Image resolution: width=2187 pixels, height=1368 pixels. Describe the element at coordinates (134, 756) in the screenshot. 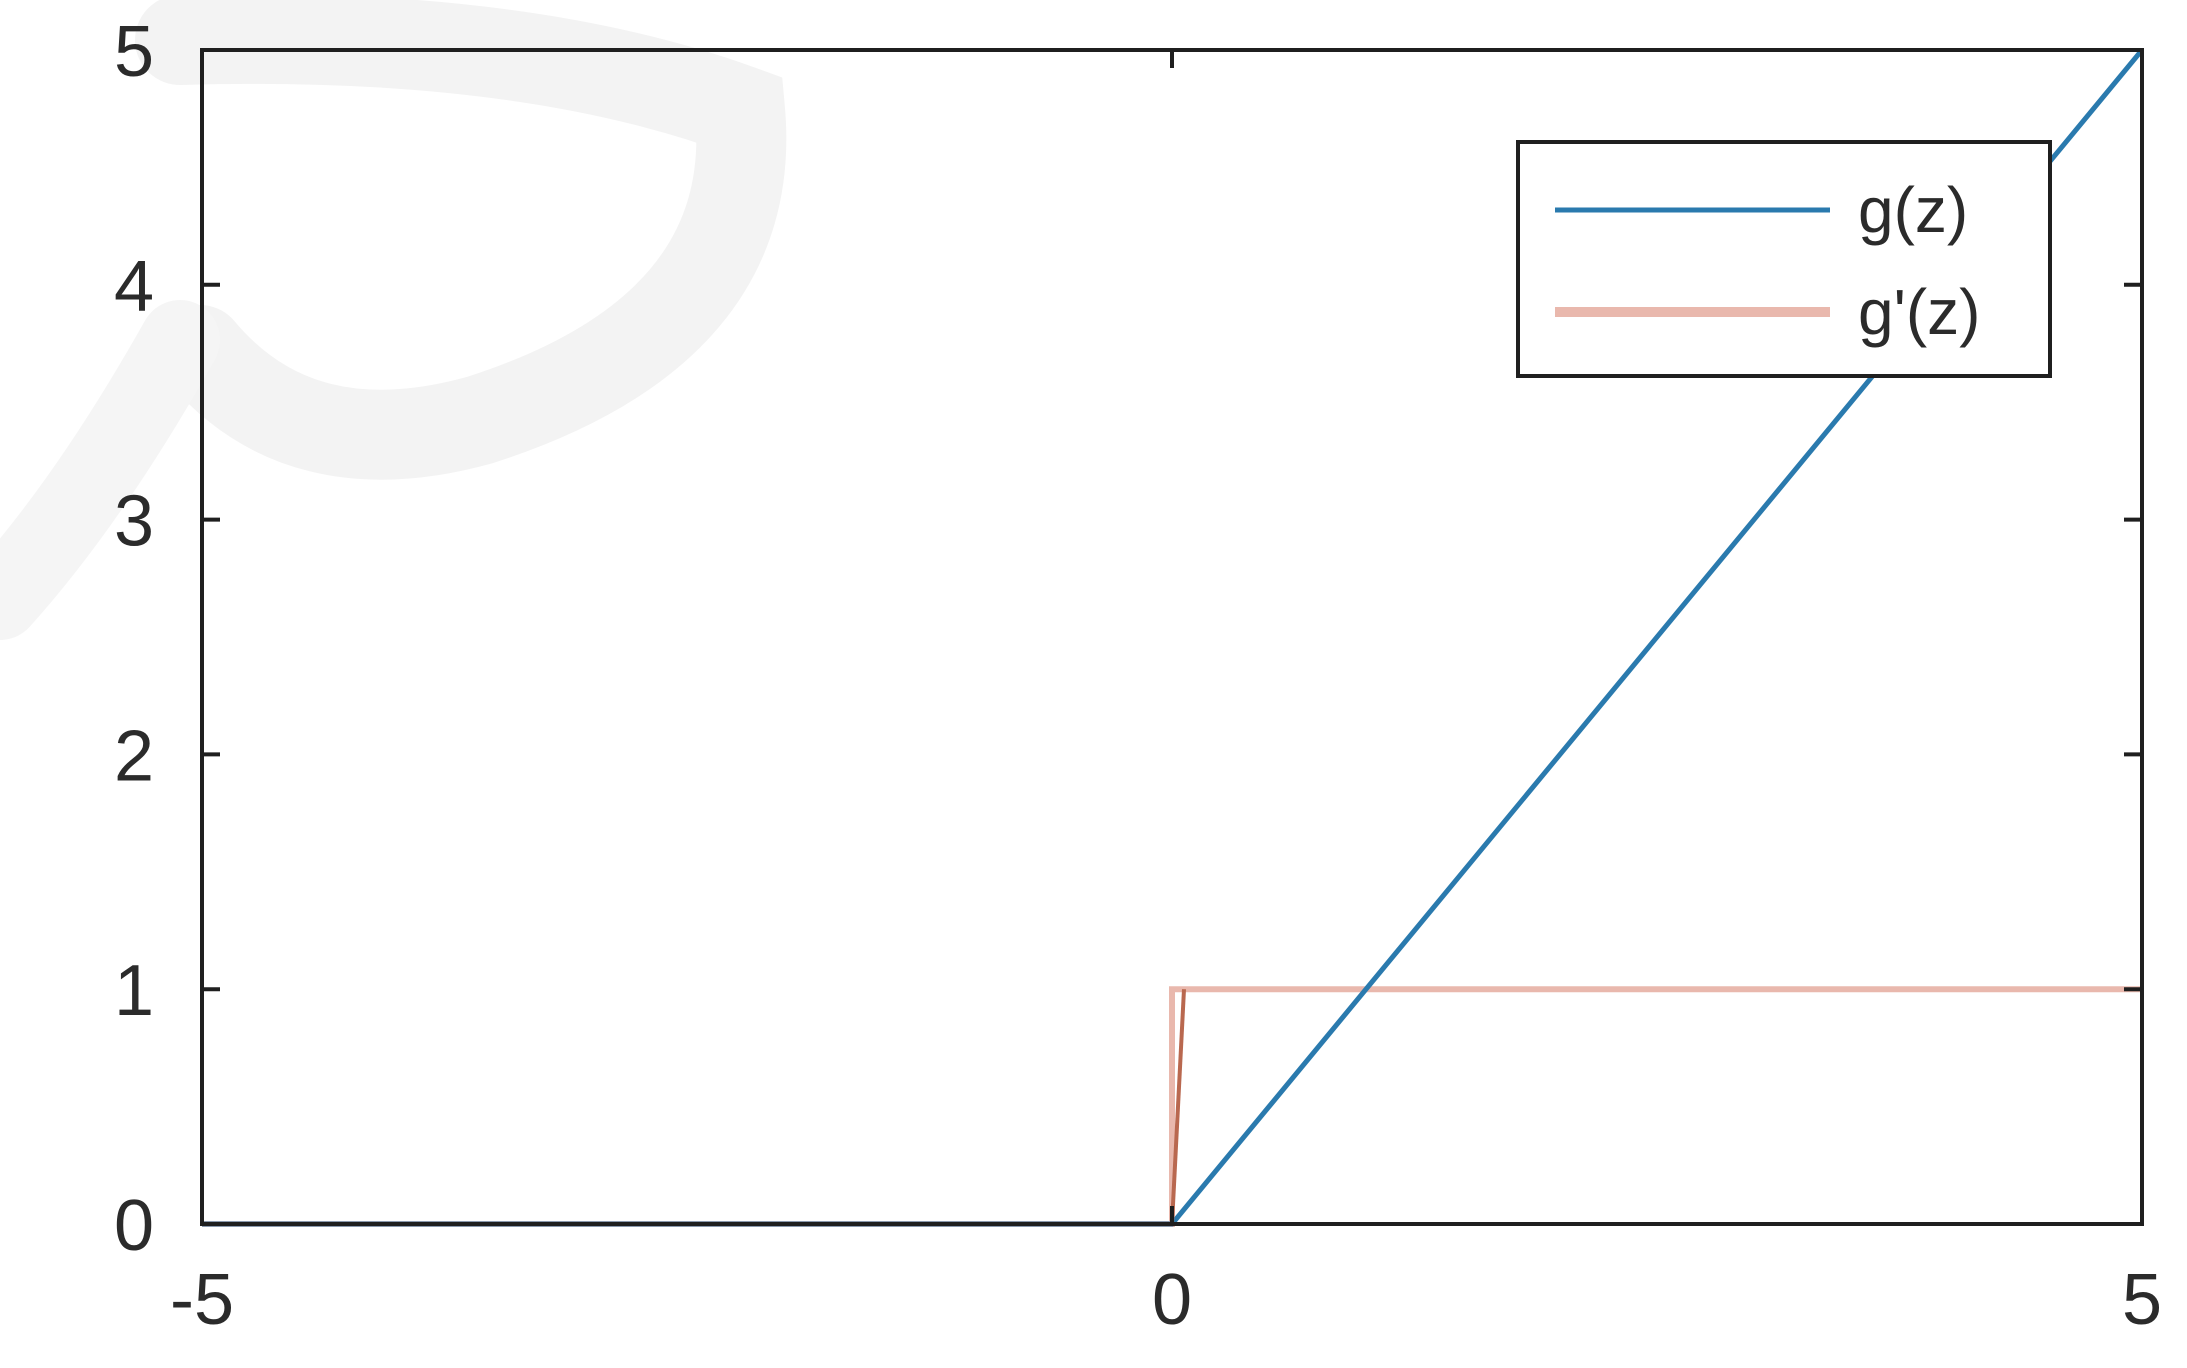

I see `y-tick-label: 2` at that location.